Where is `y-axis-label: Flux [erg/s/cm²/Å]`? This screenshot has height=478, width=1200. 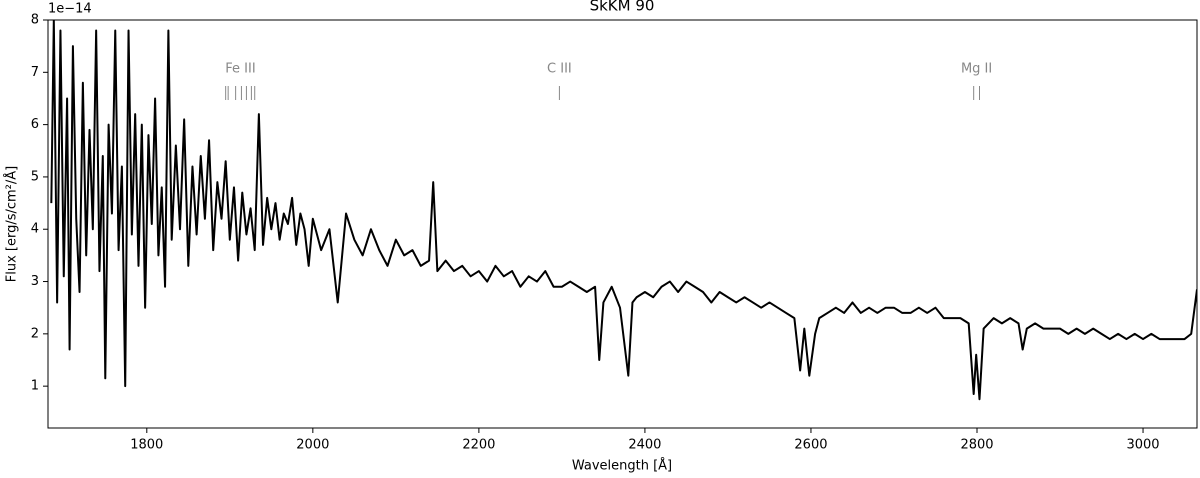
y-axis-label: Flux [erg/s/cm²/Å] is located at coordinates (12, 224).